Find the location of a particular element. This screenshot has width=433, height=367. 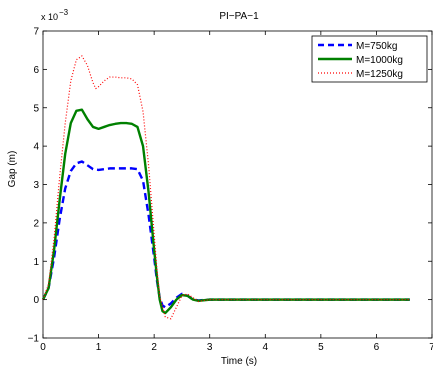

y-exponent-base: x 10 is located at coordinates (49, 17).